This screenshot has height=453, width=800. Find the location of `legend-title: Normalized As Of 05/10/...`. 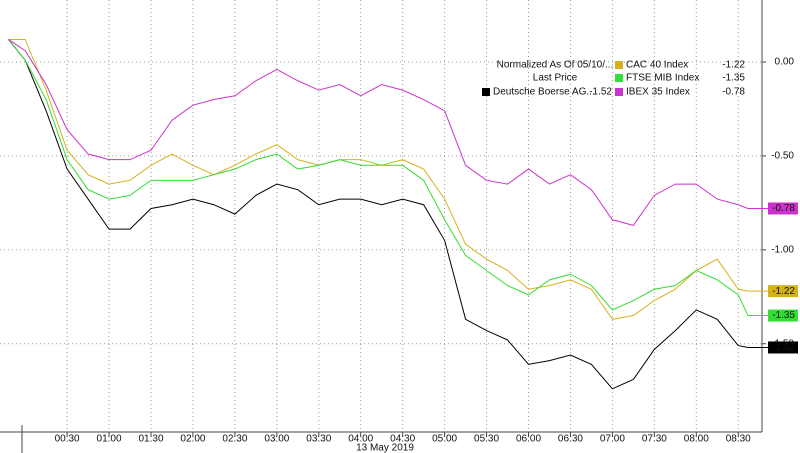

legend-title: Normalized As Of 05/10/... is located at coordinates (555, 65).